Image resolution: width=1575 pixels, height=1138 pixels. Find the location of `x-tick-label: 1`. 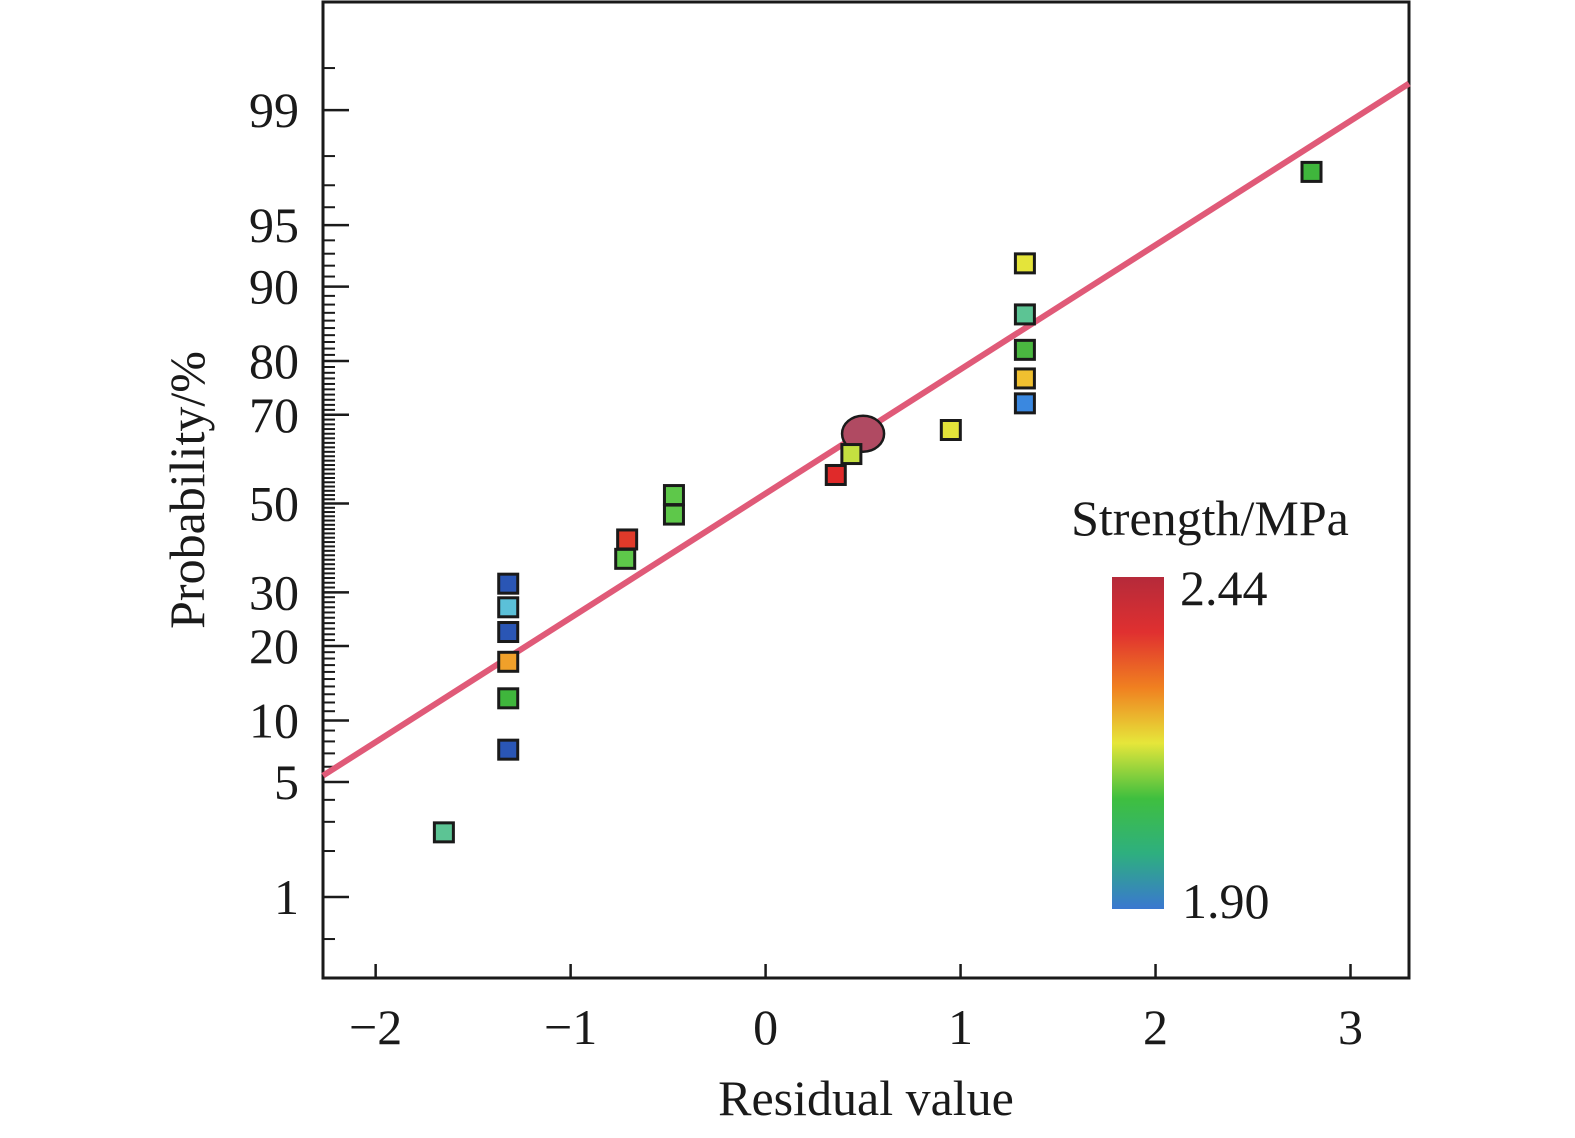

x-tick-label: 1 is located at coordinates (960, 1027).